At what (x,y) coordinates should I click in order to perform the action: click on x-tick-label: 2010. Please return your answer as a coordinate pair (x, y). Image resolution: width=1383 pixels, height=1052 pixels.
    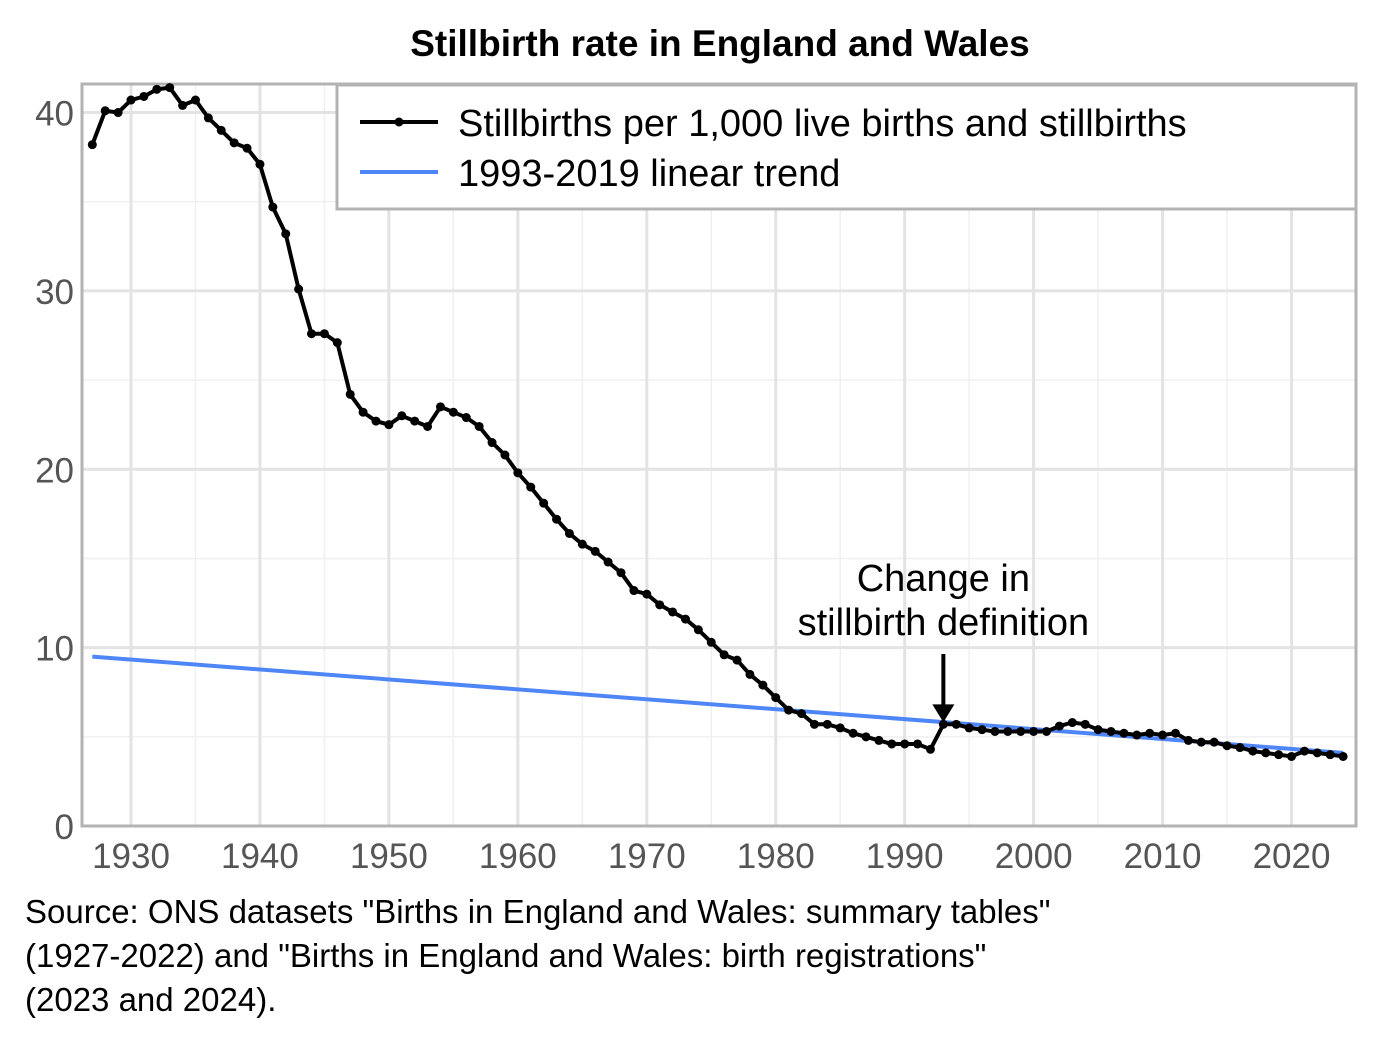
    Looking at the image, I should click on (1163, 856).